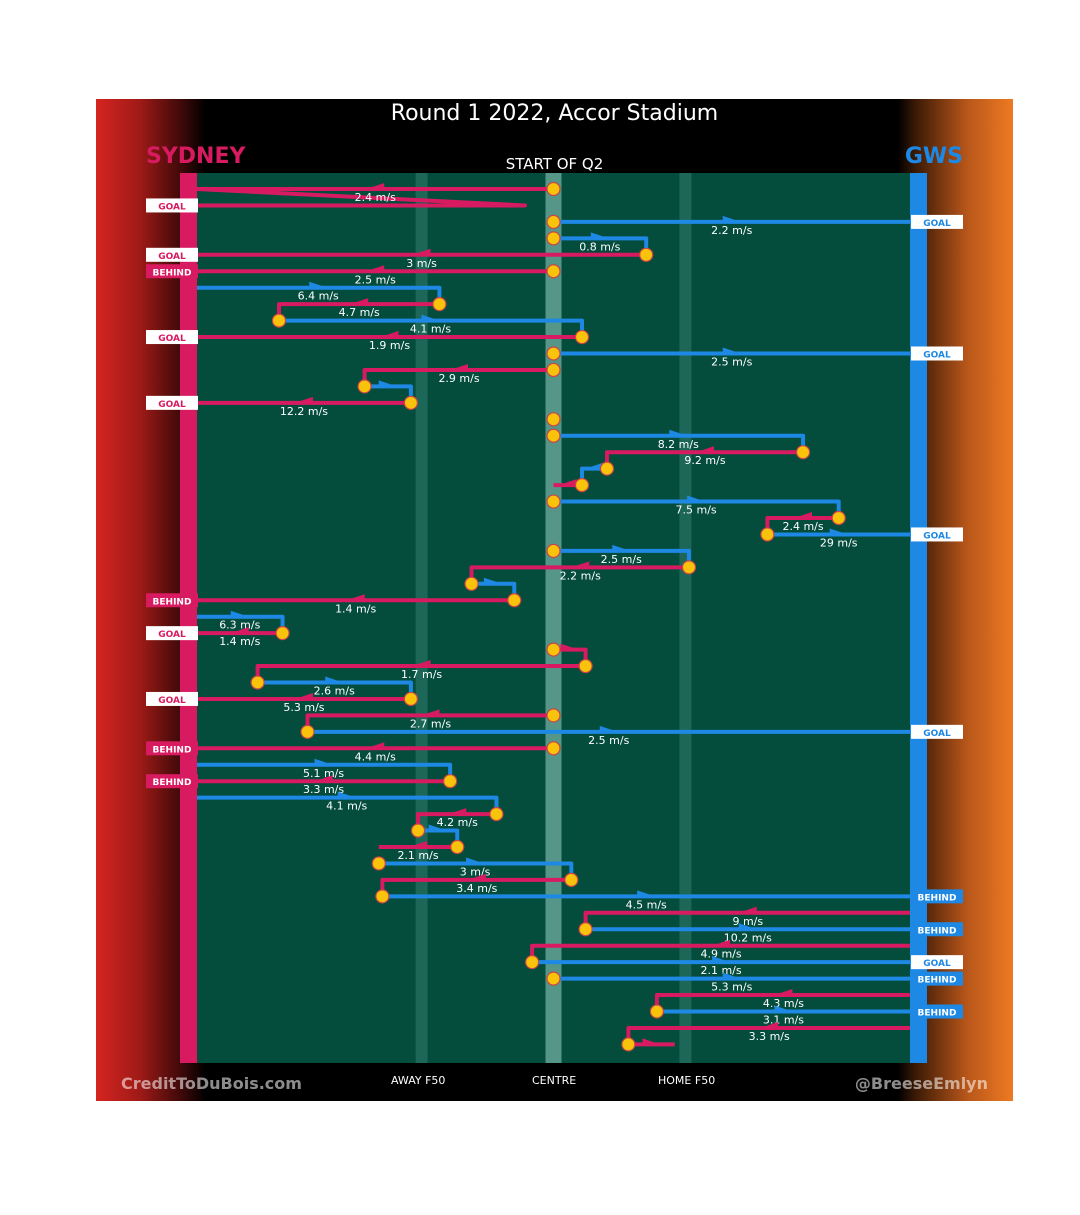  What do you see at coordinates (783, 1020) in the screenshot?
I see `chain-speed-label: 3.1 m/s` at bounding box center [783, 1020].